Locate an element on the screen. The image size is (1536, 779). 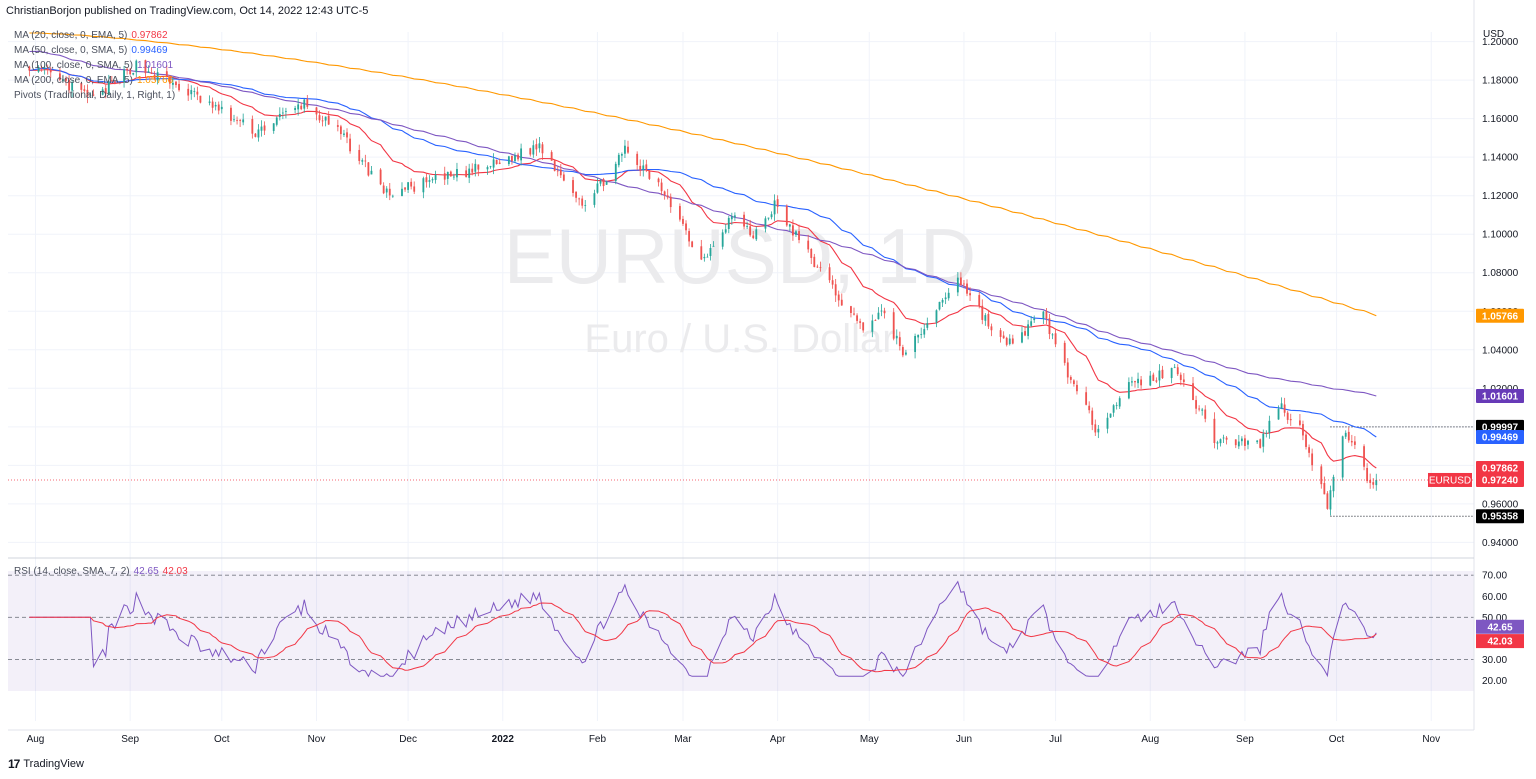
price-tick-label: 1.10000 is located at coordinates (1500, 235).